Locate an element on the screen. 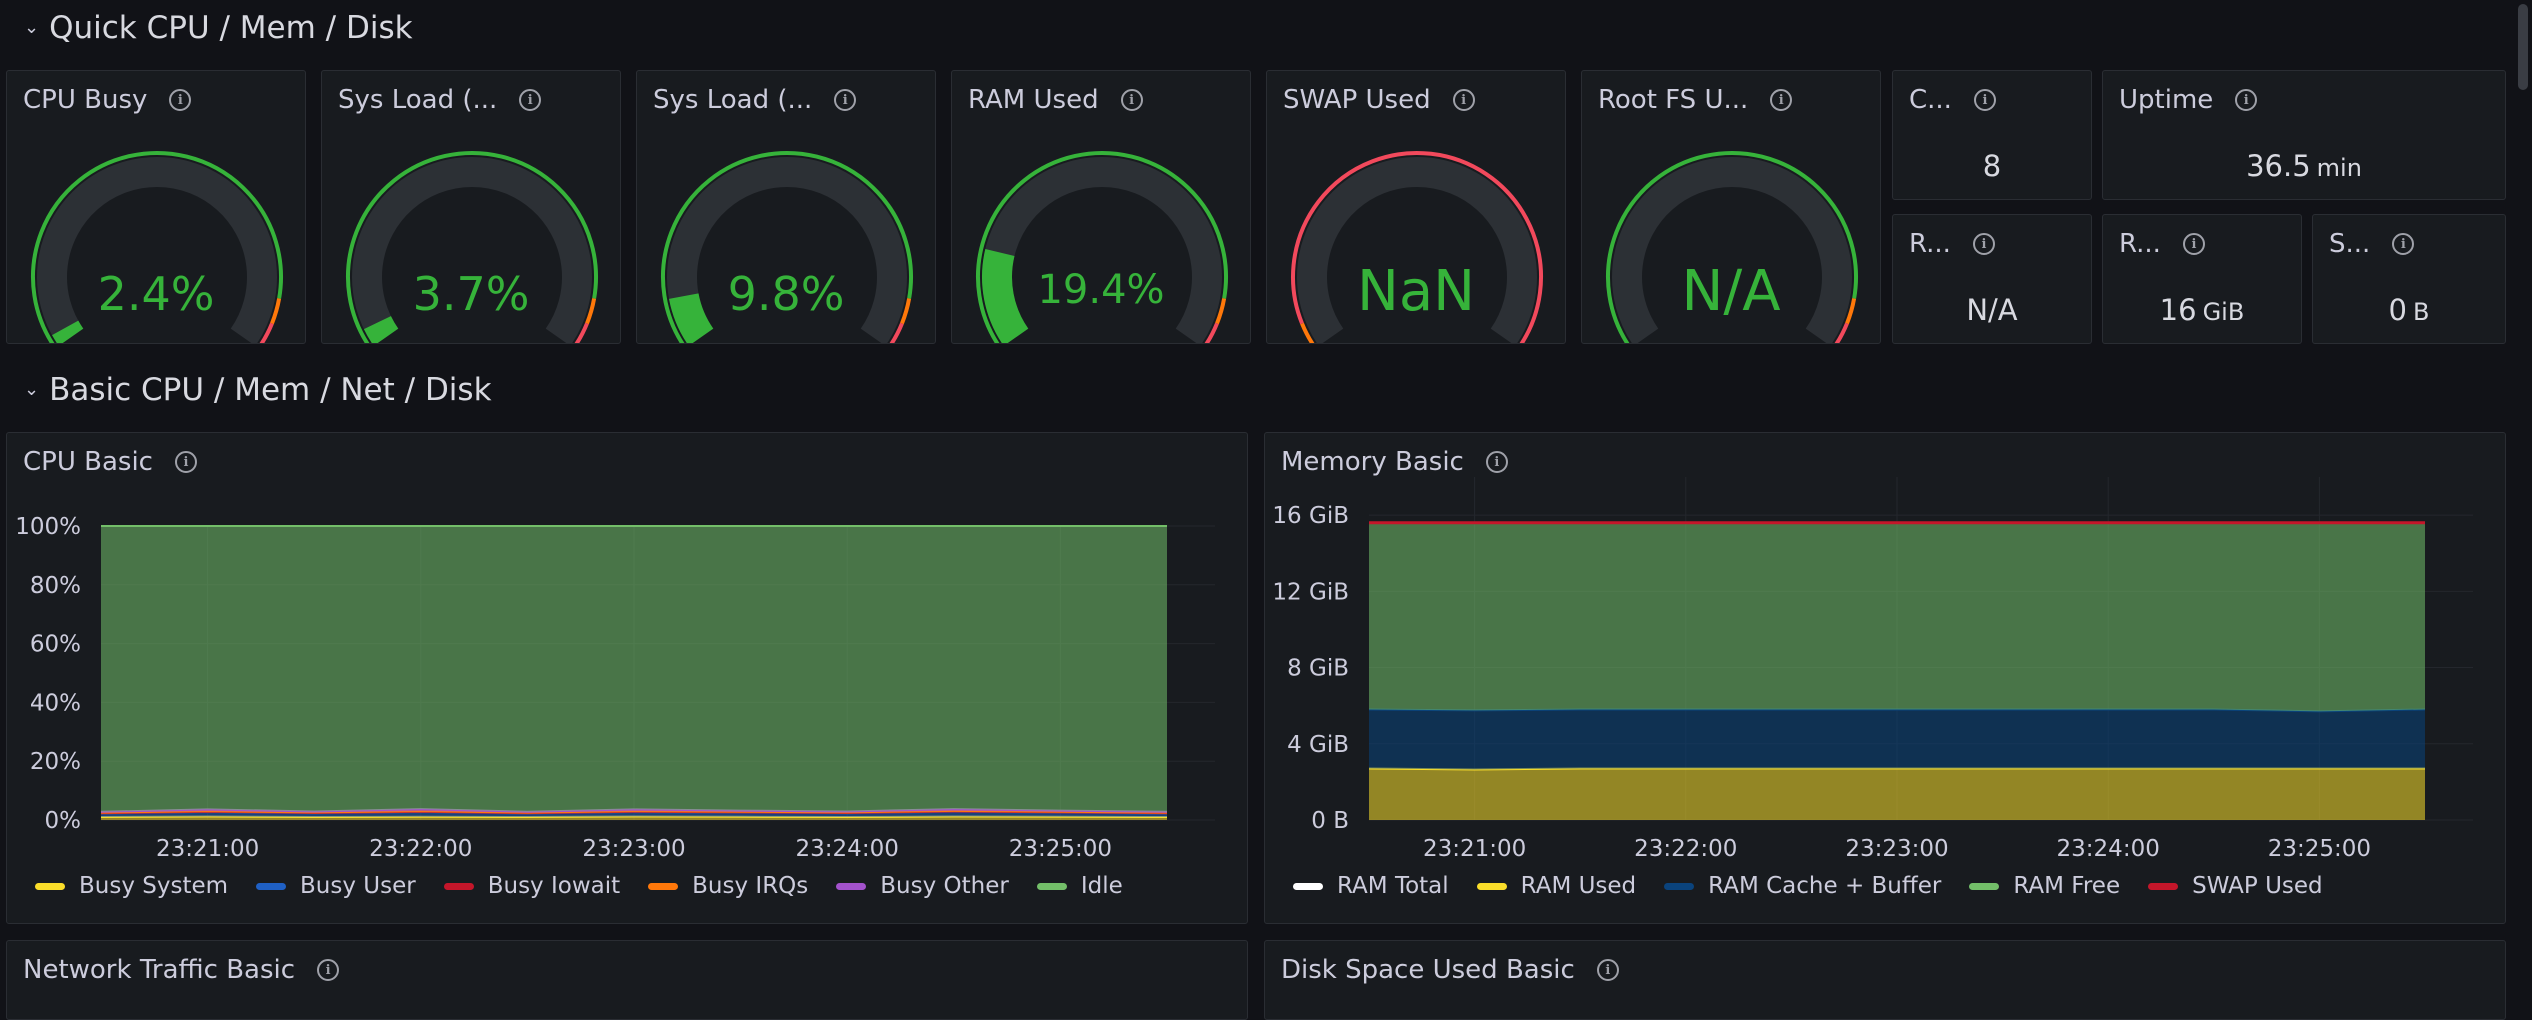 The width and height of the screenshot is (2532, 1020). x-tick-label: 23:21:00 is located at coordinates (207, 849).